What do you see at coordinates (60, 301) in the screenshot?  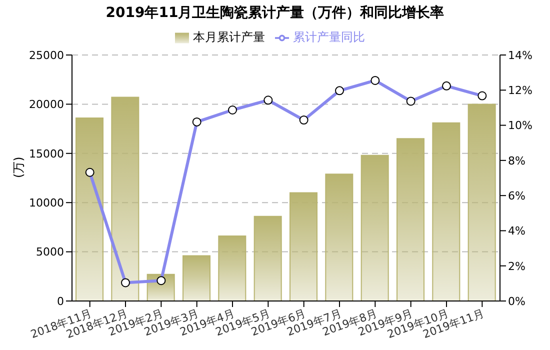 I see `y-tick-label: 0` at bounding box center [60, 301].